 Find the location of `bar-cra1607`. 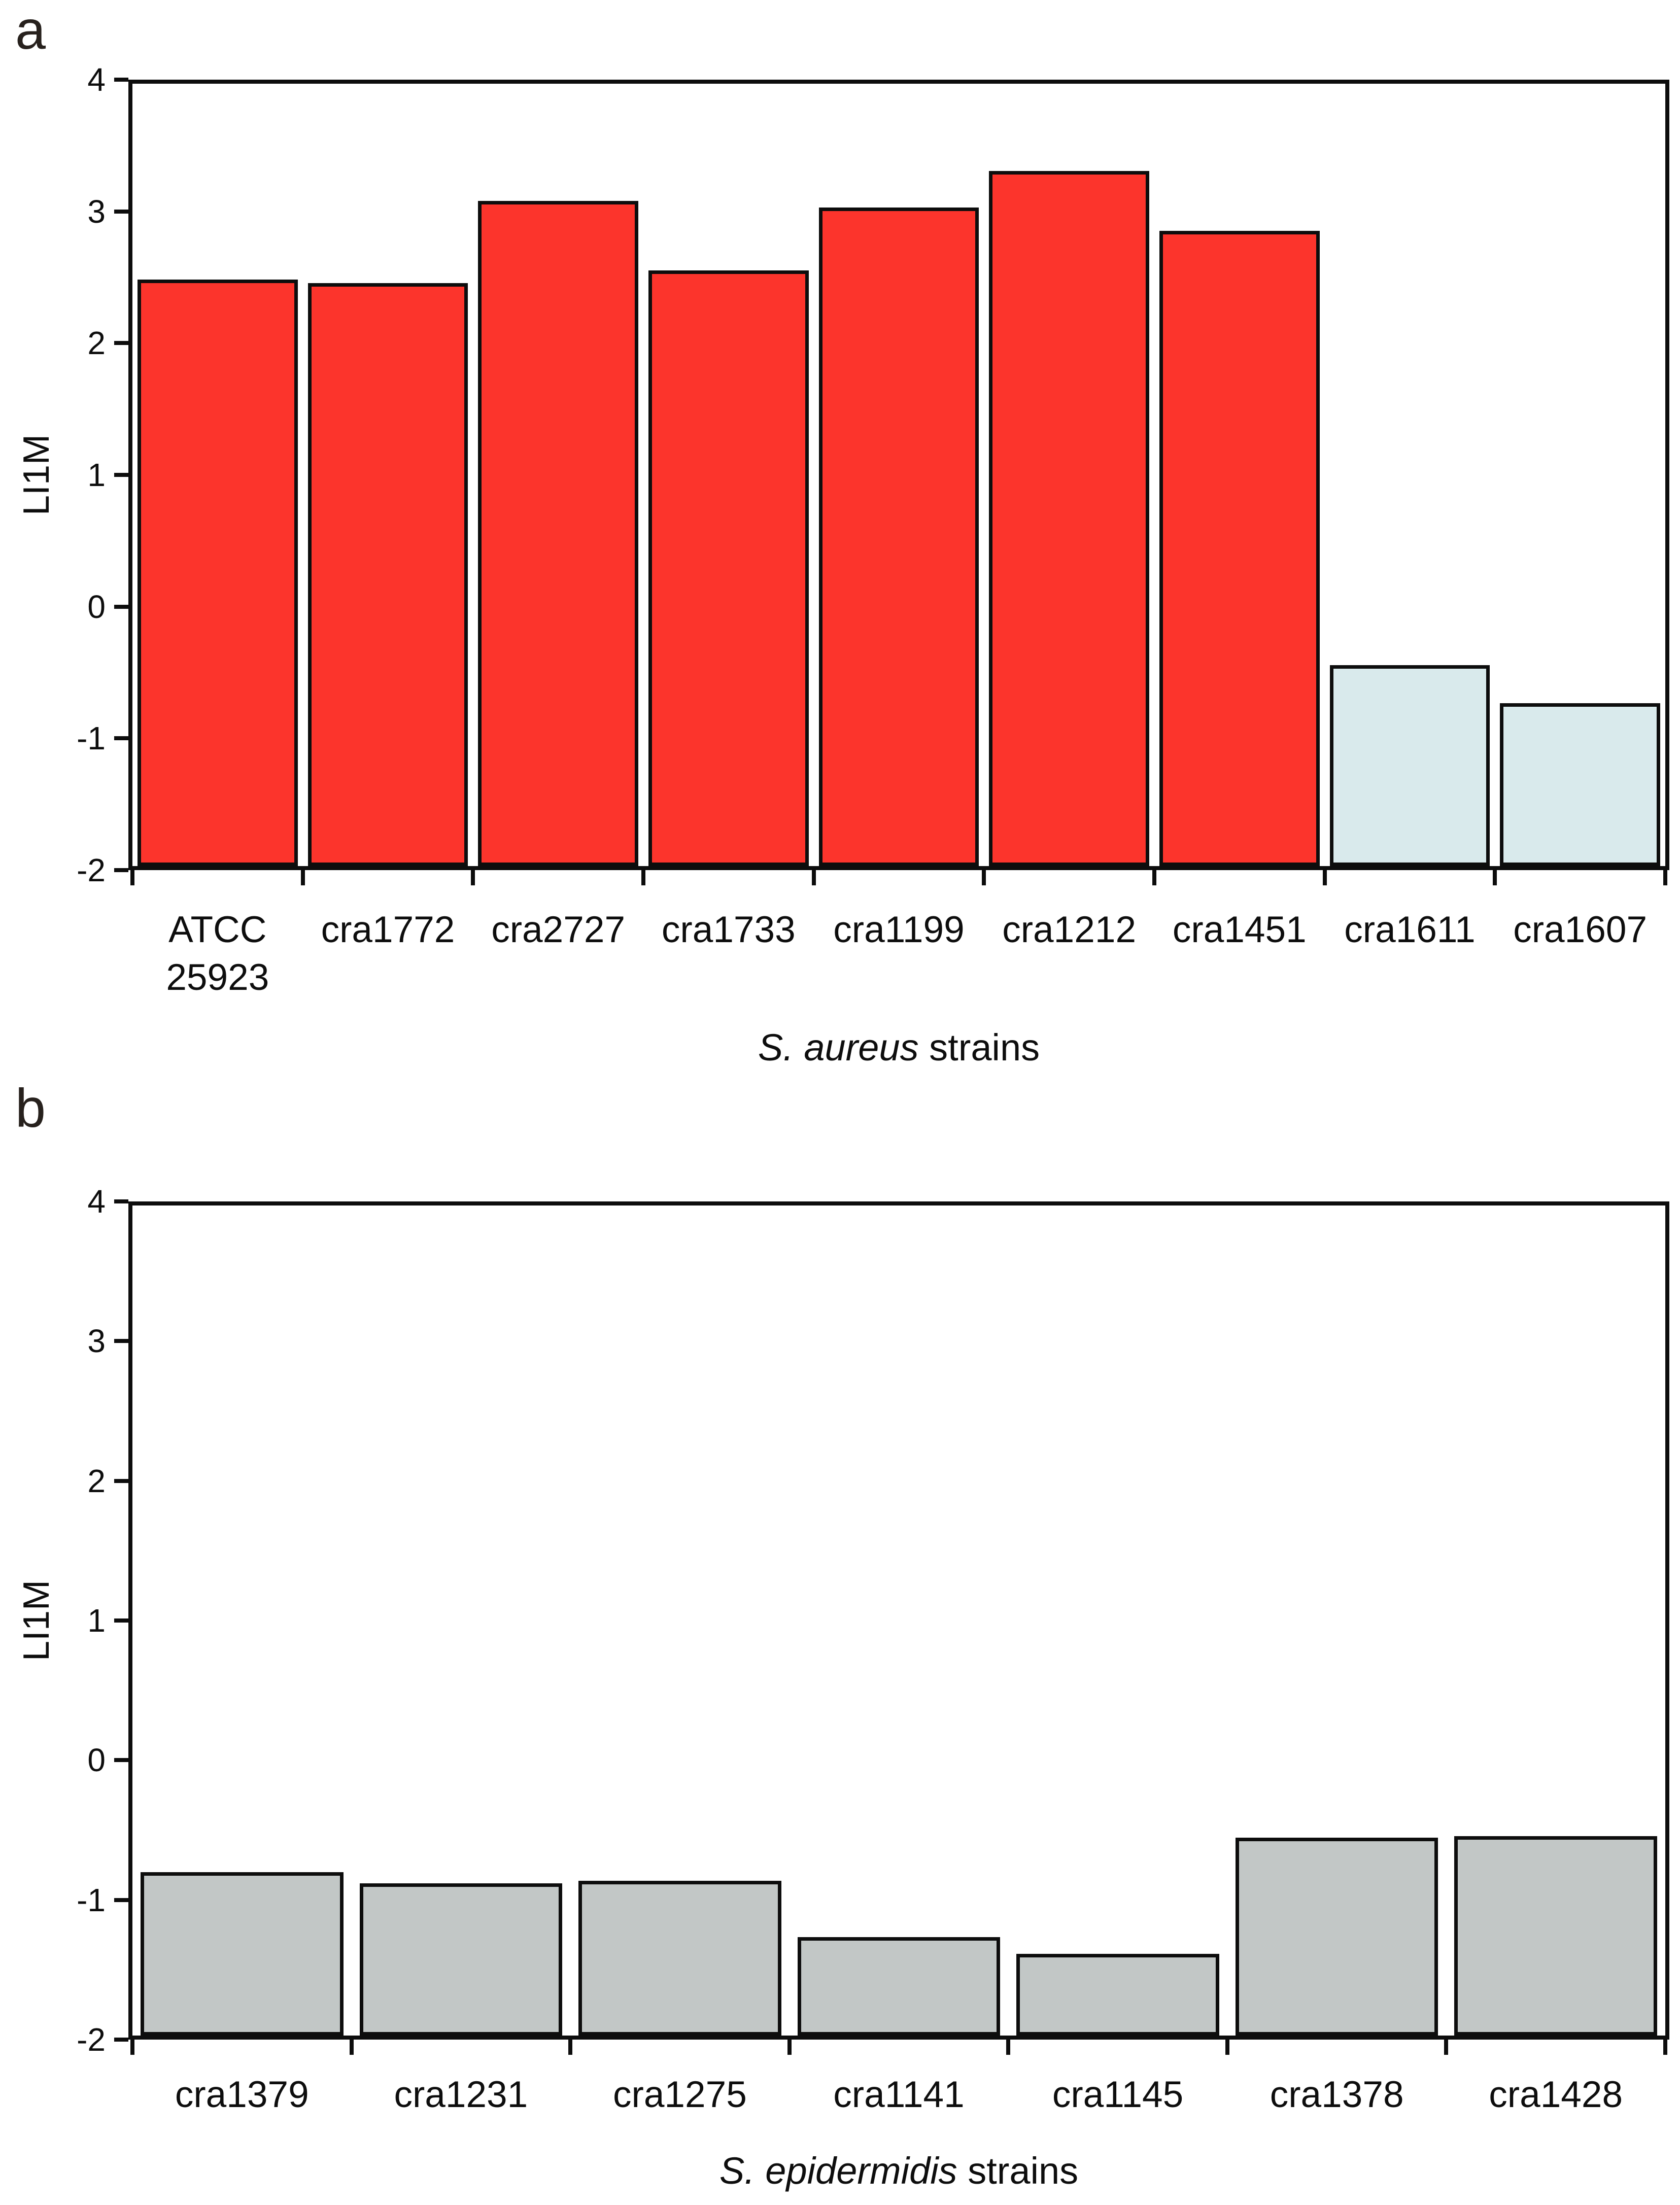

bar-cra1607 is located at coordinates (1580, 784).